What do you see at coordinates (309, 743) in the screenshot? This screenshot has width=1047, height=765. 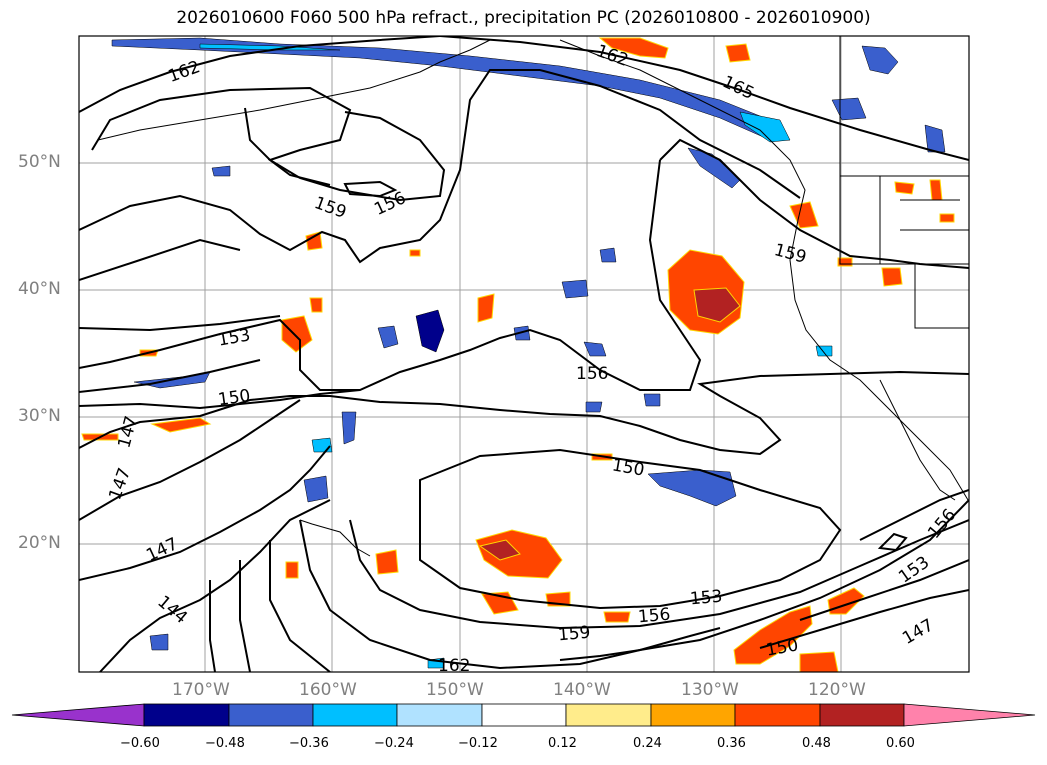 I see `colorbar-tick: −0.36` at bounding box center [309, 743].